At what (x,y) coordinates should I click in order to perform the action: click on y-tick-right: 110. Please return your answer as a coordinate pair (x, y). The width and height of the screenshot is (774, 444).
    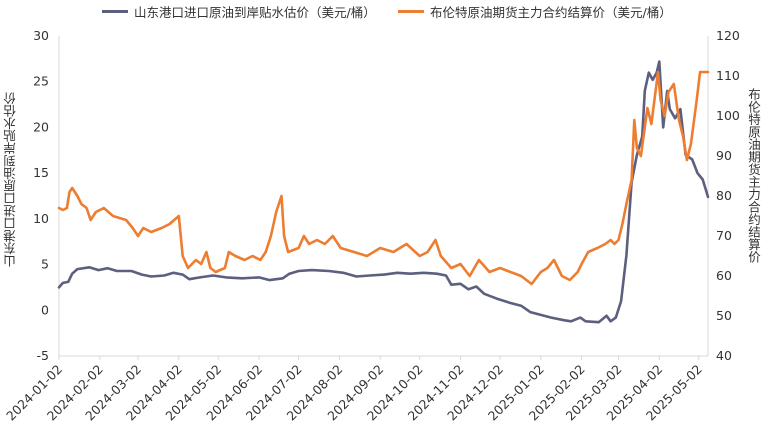
    Looking at the image, I should click on (728, 75).